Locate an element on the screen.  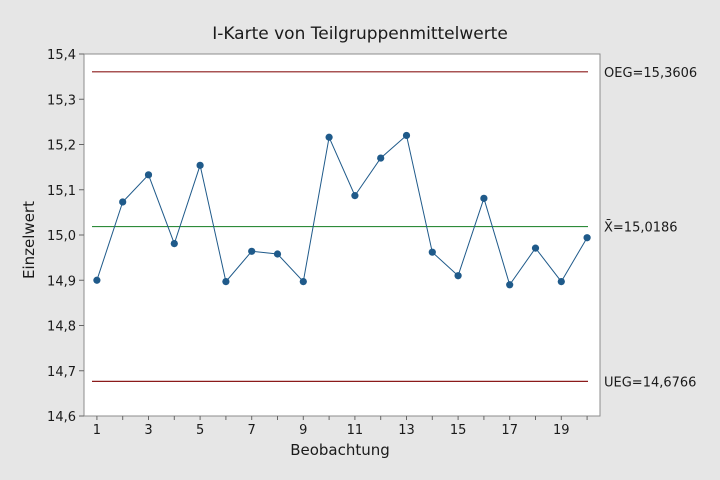
x-axis: 1 3 5 7 9 11 13 15 17 19 is located at coordinates (340, 427).